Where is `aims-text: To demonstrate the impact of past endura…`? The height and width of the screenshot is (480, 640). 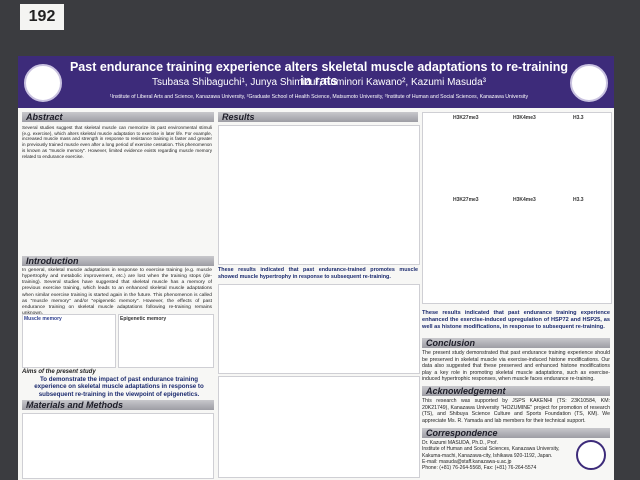
aims-text: To demonstrate the impact of past endura… is located at coordinates (119, 387).